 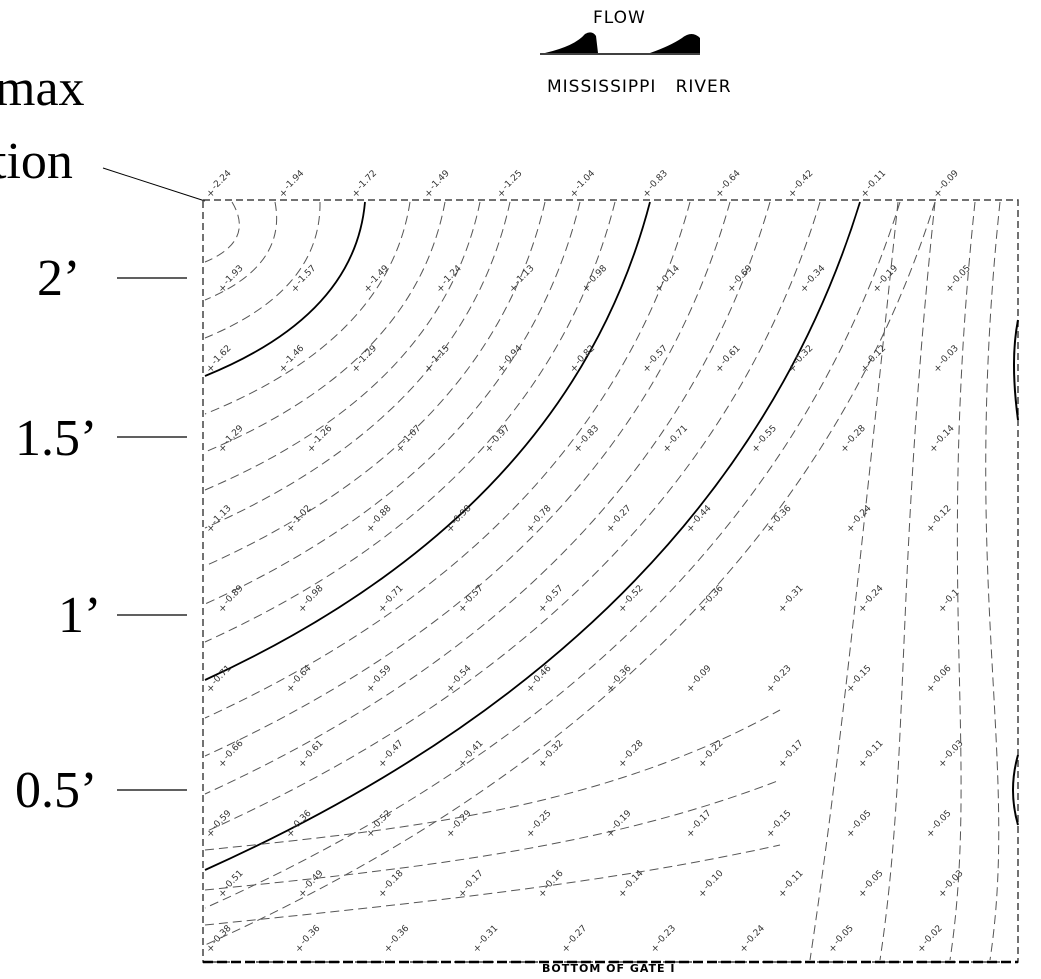 I want to click on max-location-leader, so click(x=154, y=184).